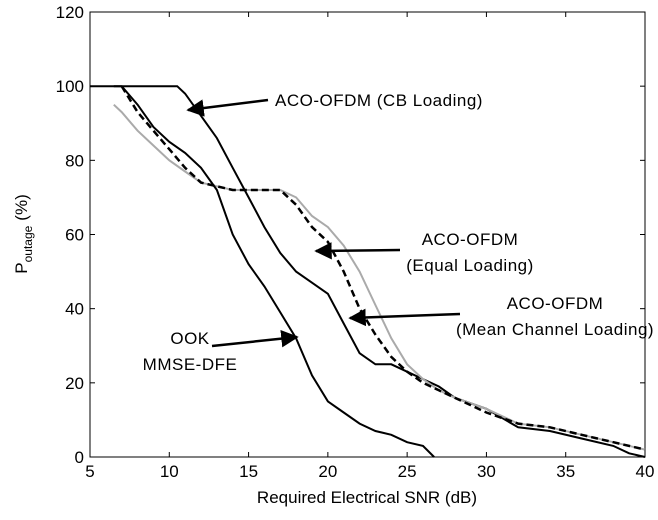  Describe the element at coordinates (74, 235) in the screenshot. I see `y-tick-label: 60` at that location.